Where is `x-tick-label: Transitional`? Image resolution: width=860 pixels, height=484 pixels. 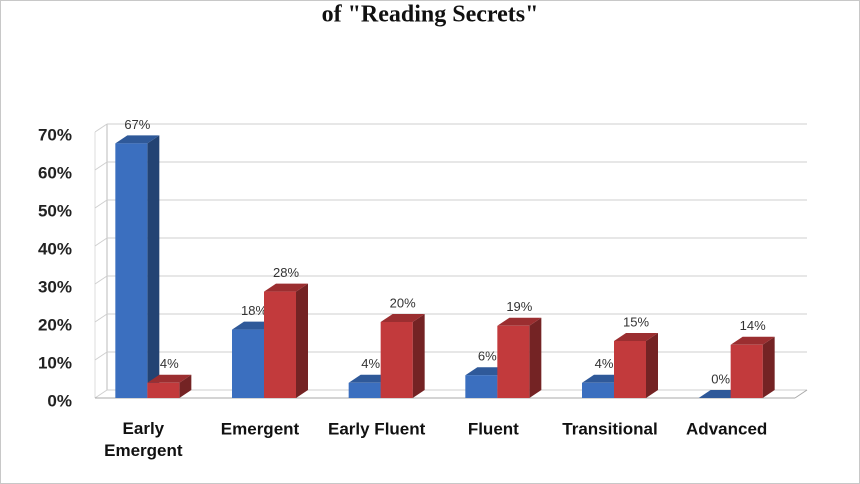 x-tick-label: Transitional is located at coordinates (609, 428).